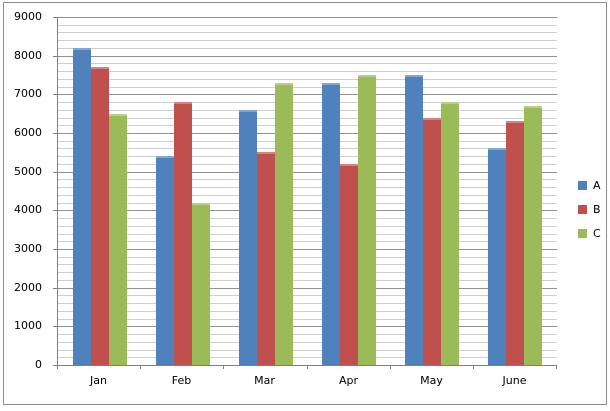 The image size is (610, 411). What do you see at coordinates (28, 248) in the screenshot?
I see `y-axis-label: 3000` at bounding box center [28, 248].